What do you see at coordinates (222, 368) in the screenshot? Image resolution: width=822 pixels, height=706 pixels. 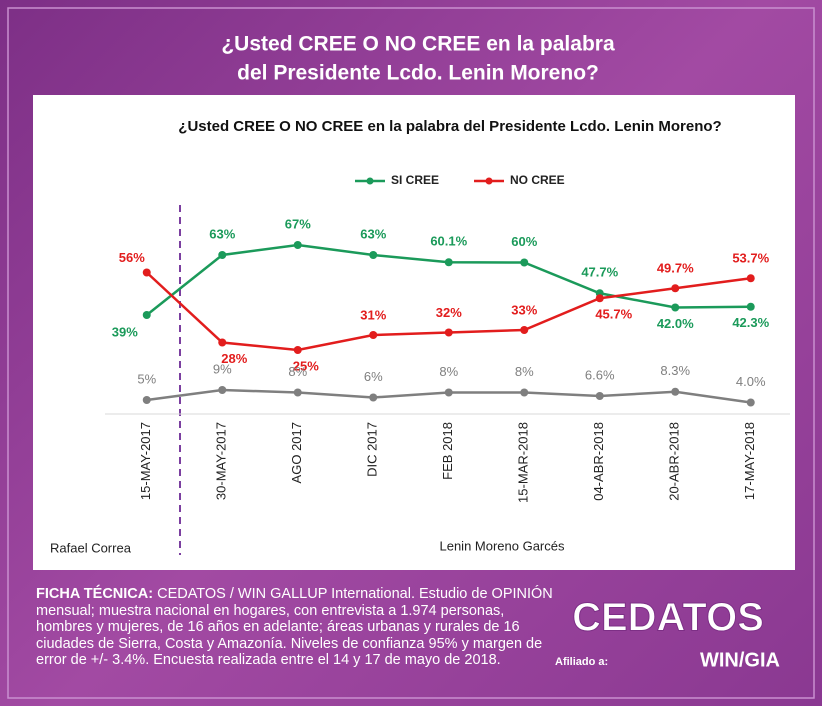 I see `value-label: 9%` at bounding box center [222, 368].